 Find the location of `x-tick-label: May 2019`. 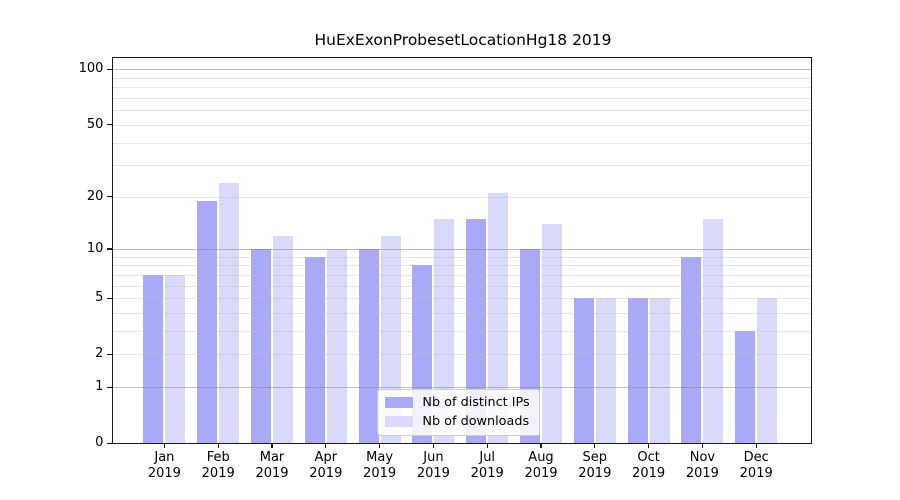

x-tick-label: May 2019 is located at coordinates (380, 465).